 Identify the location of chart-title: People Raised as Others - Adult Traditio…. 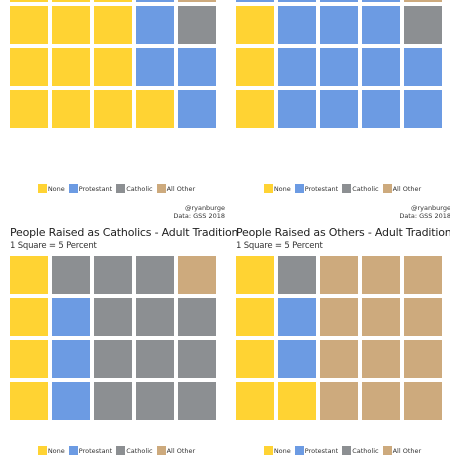
(343, 232).